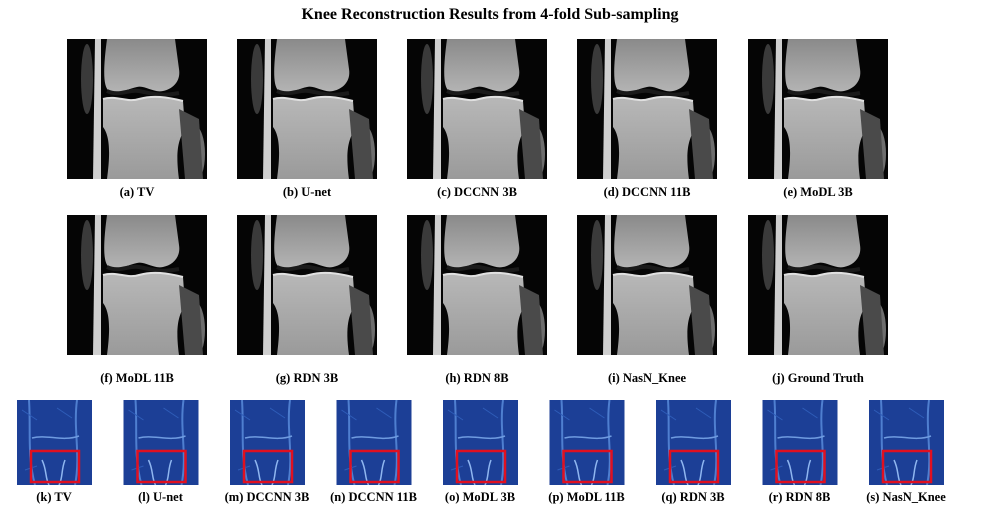 The image size is (981, 512). I want to click on caption: (d) DCCNN 11B, so click(647, 192).